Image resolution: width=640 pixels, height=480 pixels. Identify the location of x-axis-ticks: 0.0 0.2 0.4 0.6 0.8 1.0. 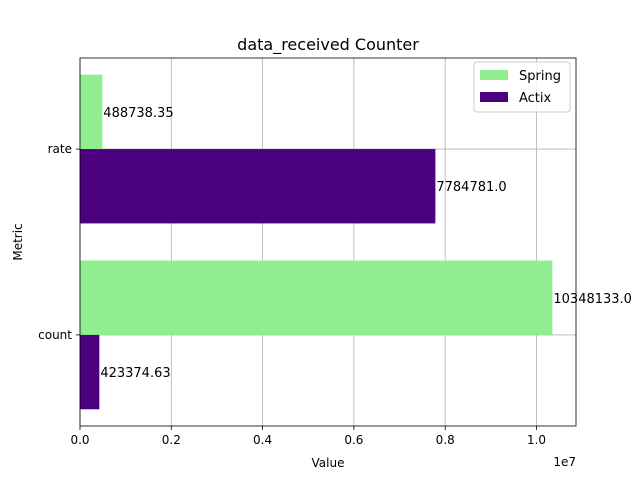
(308, 436).